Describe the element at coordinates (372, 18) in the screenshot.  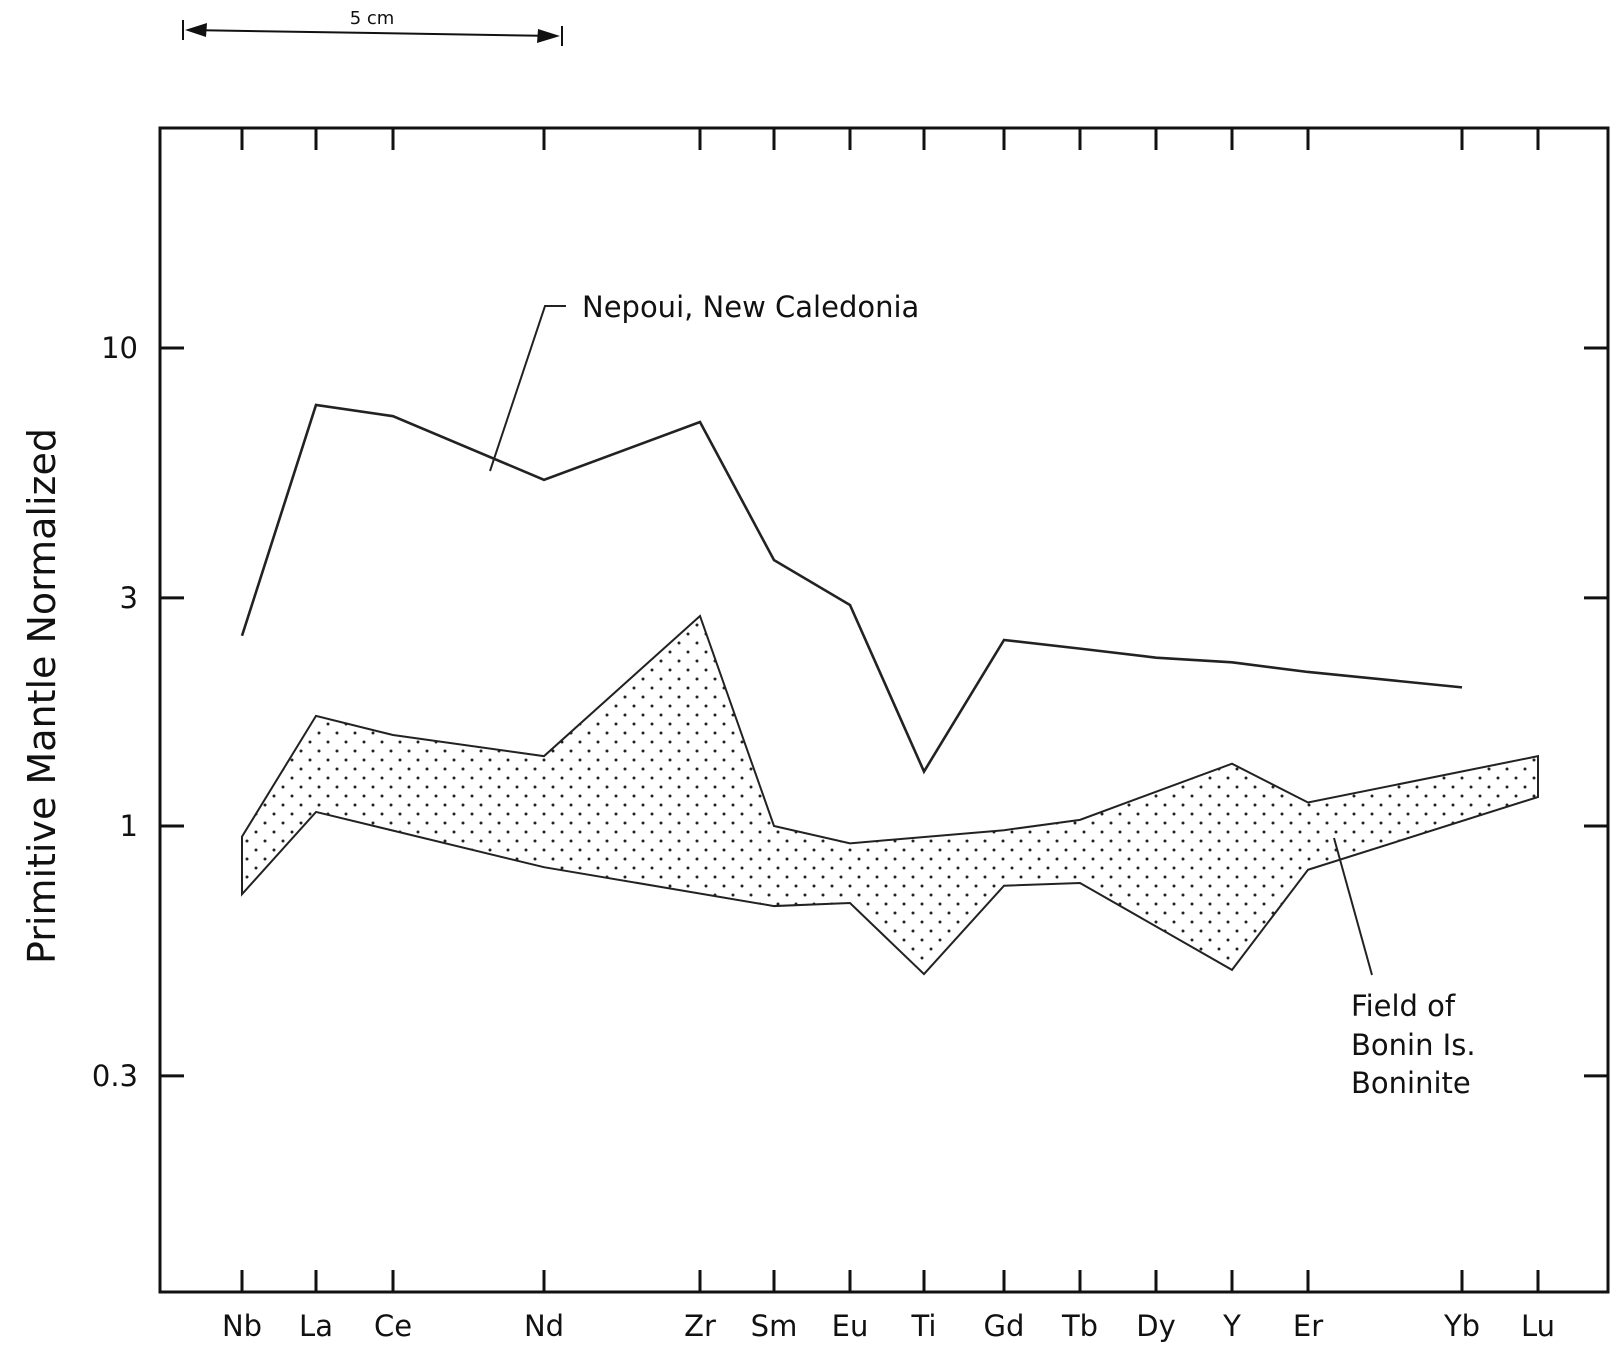
I see `scale-bar-label: 5 cm` at that location.